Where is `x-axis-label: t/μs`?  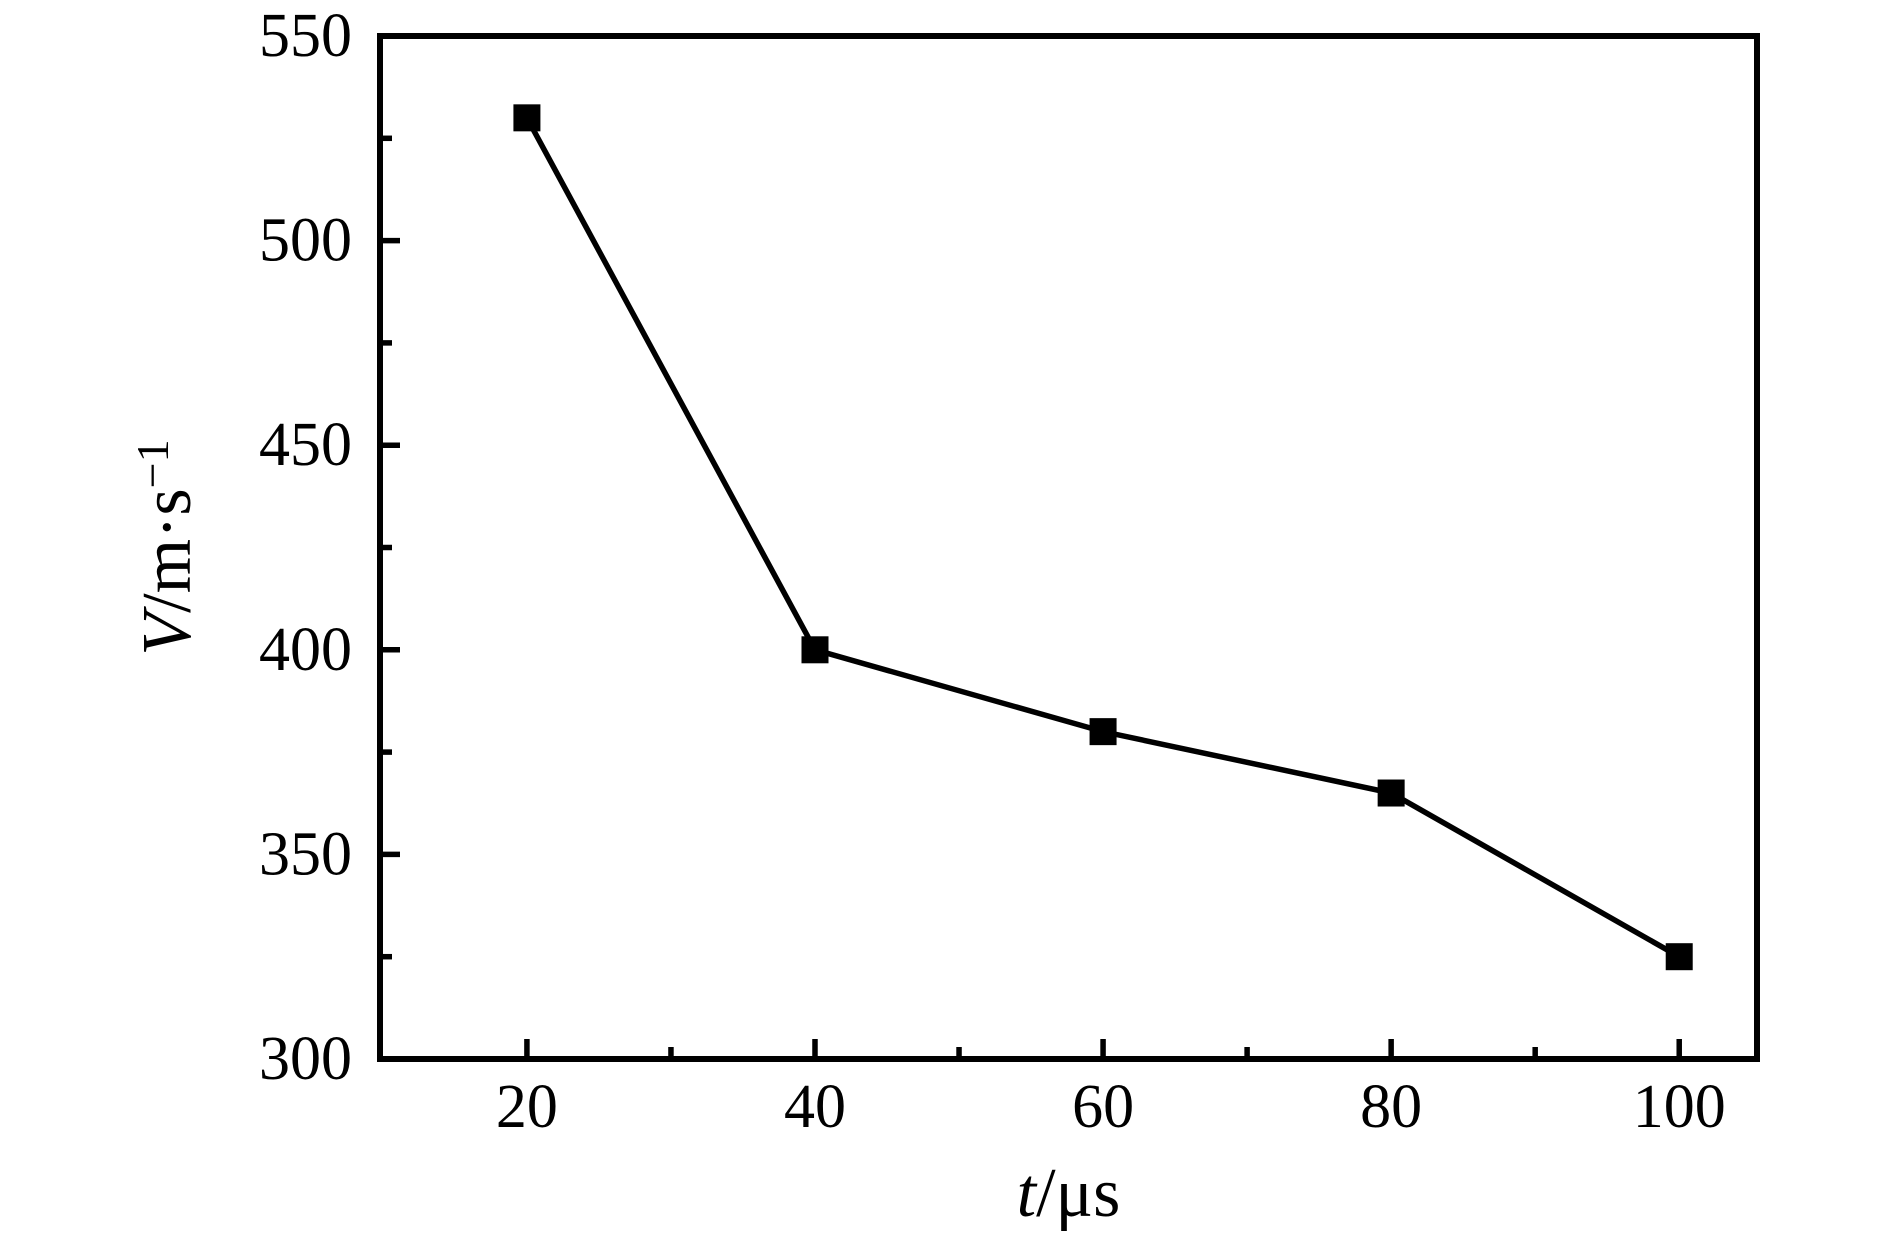
x-axis-label: t/μs is located at coordinates (1069, 1193).